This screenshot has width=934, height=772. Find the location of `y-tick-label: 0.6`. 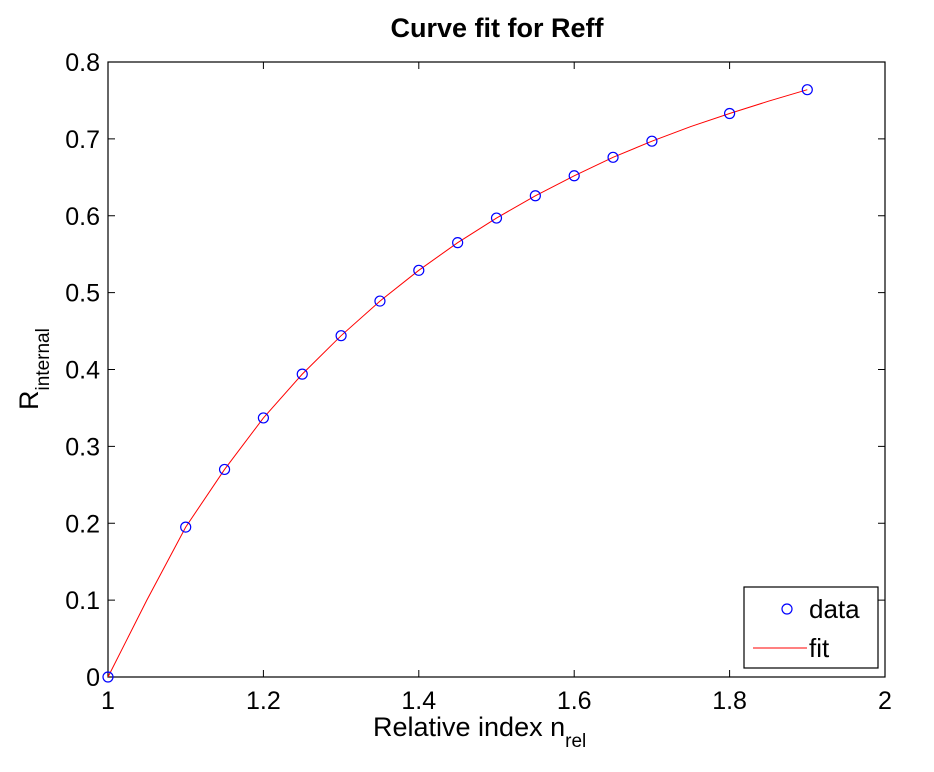

y-tick-label: 0.6 is located at coordinates (82, 217).